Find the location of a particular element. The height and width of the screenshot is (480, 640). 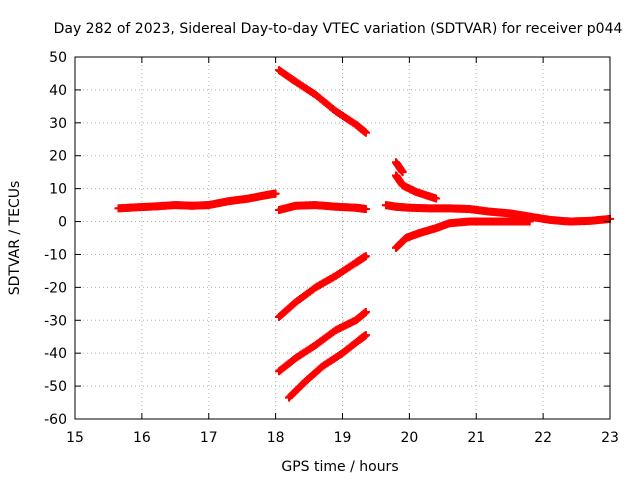

y-tick-label: 0 is located at coordinates (62, 223).